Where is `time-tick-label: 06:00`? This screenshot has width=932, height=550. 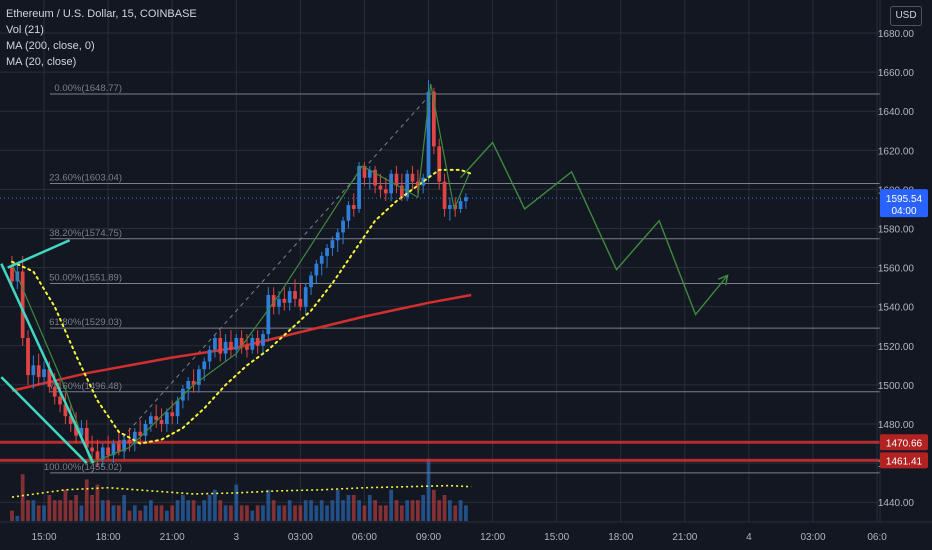 time-tick-label: 06:00 is located at coordinates (364, 537).